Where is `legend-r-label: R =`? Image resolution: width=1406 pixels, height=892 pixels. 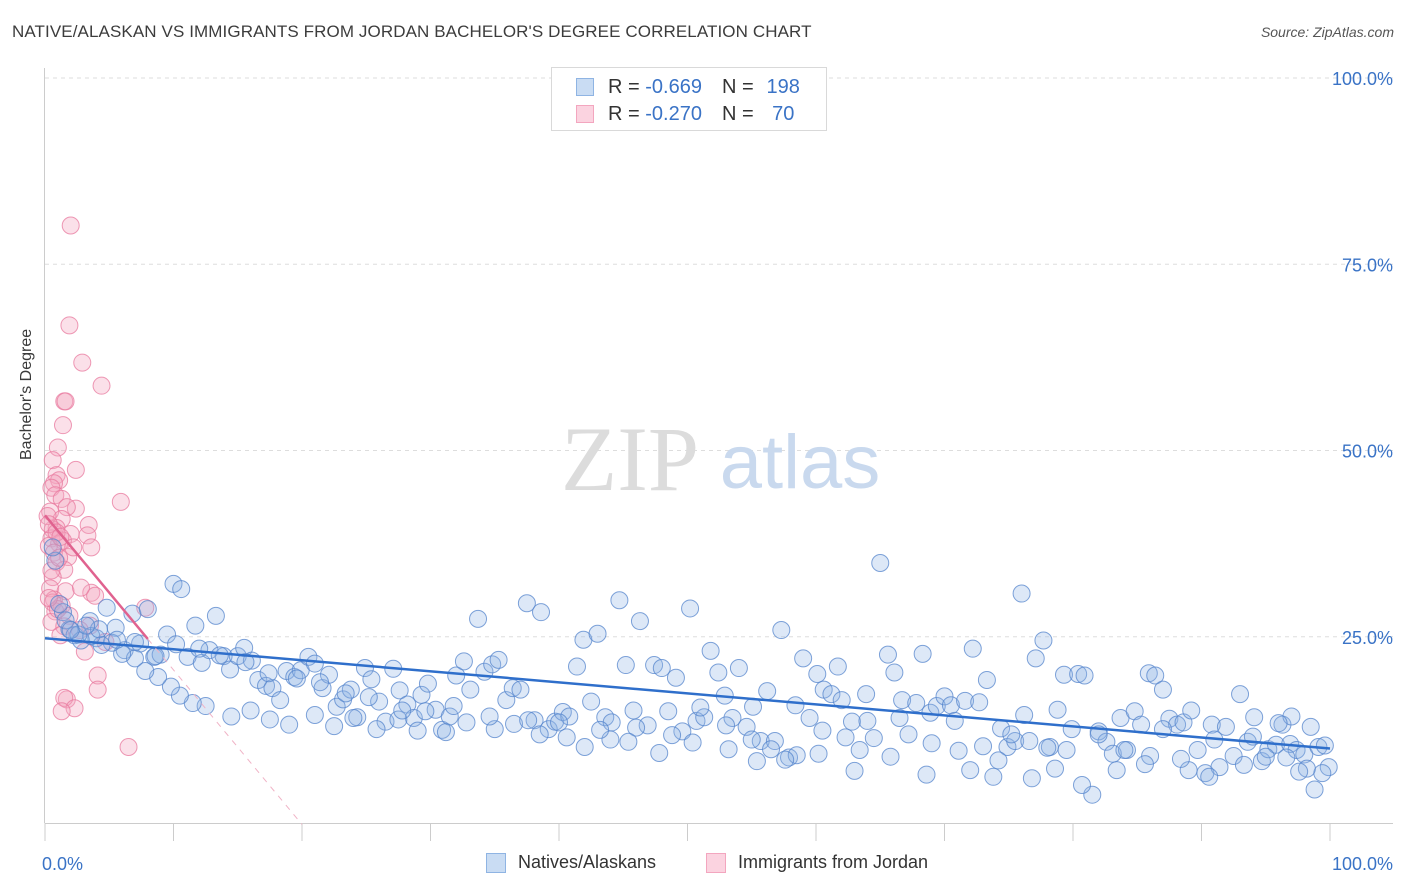
legend-r-label: R = is located at coordinates (624, 113).